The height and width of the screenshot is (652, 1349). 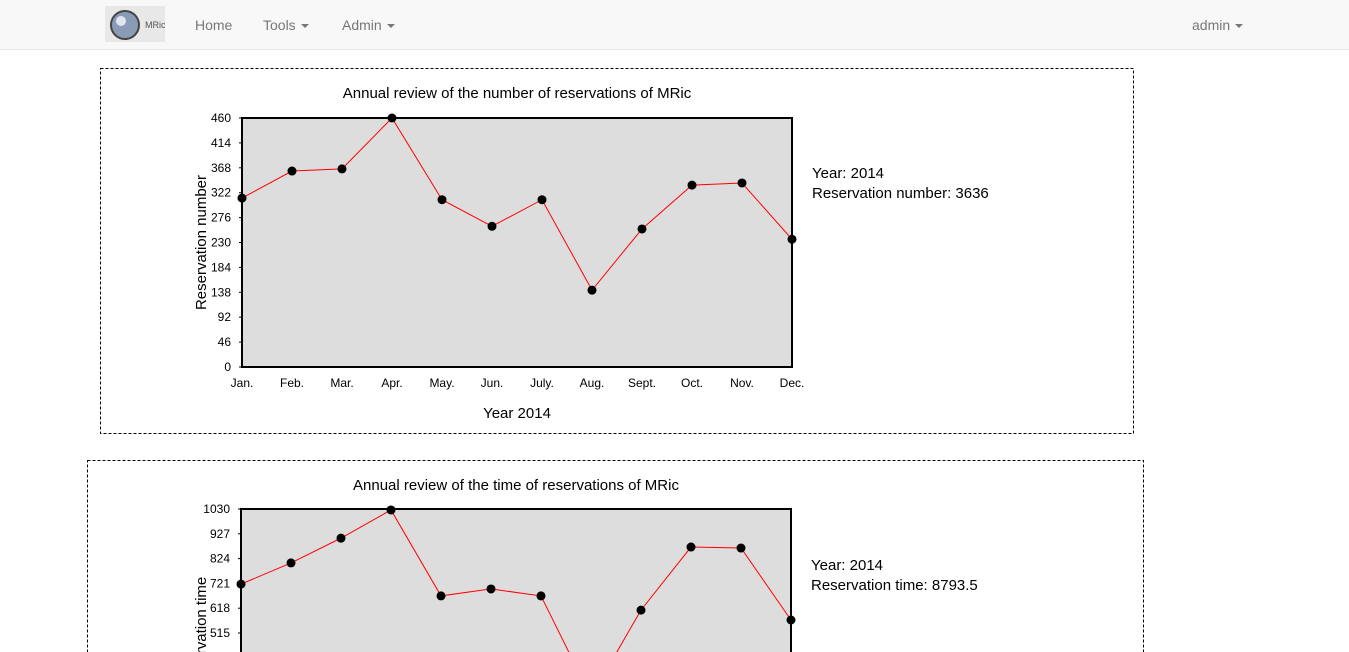 I want to click on x-tick-label: Nov., so click(x=742, y=383).